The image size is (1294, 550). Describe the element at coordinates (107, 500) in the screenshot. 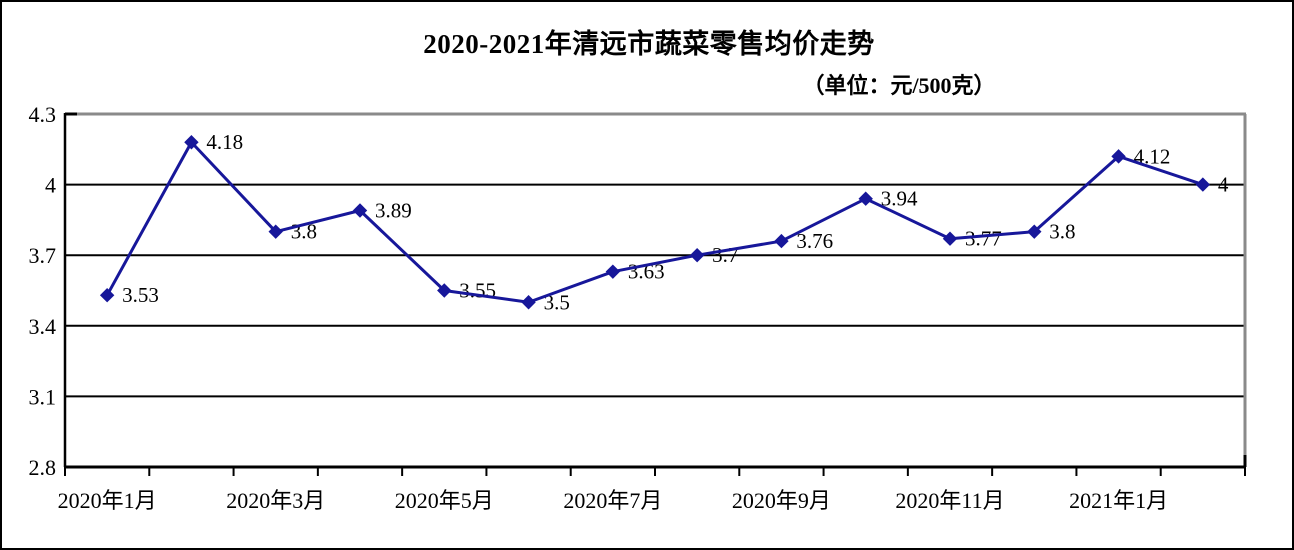

I see `x-tick-label: 2020年1月` at that location.